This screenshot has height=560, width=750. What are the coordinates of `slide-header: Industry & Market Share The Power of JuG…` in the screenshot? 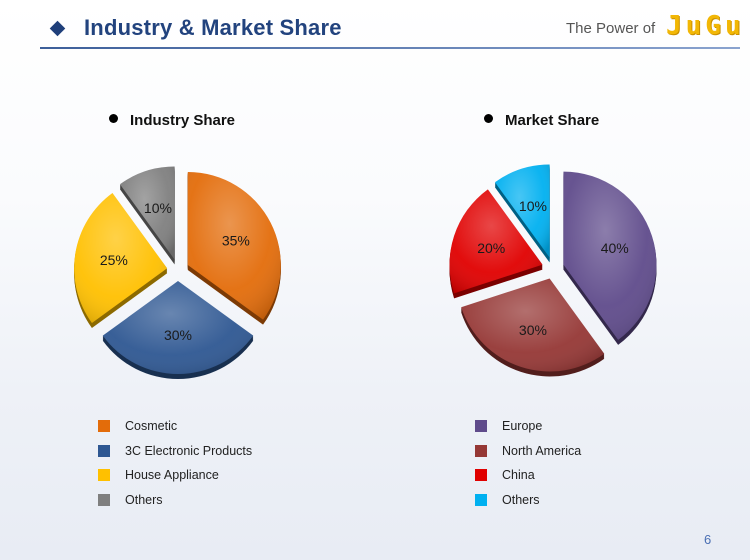 It's located at (375, 26).